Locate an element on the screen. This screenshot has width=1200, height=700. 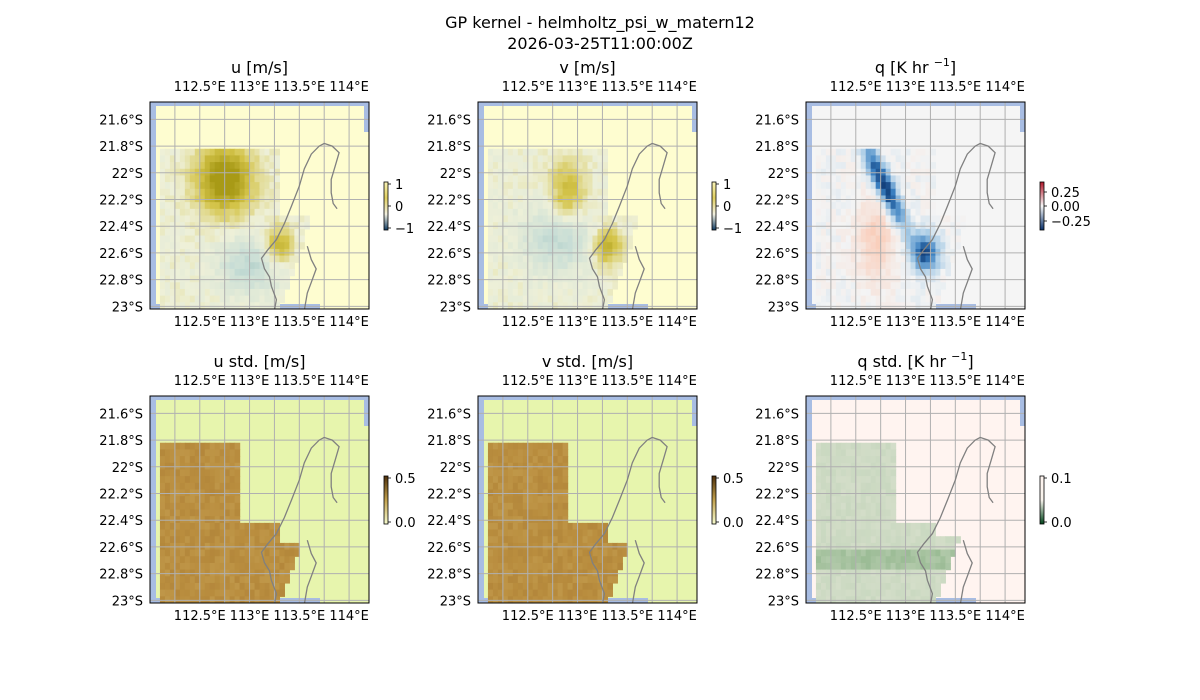
map-frame is located at coordinates (587, 205).